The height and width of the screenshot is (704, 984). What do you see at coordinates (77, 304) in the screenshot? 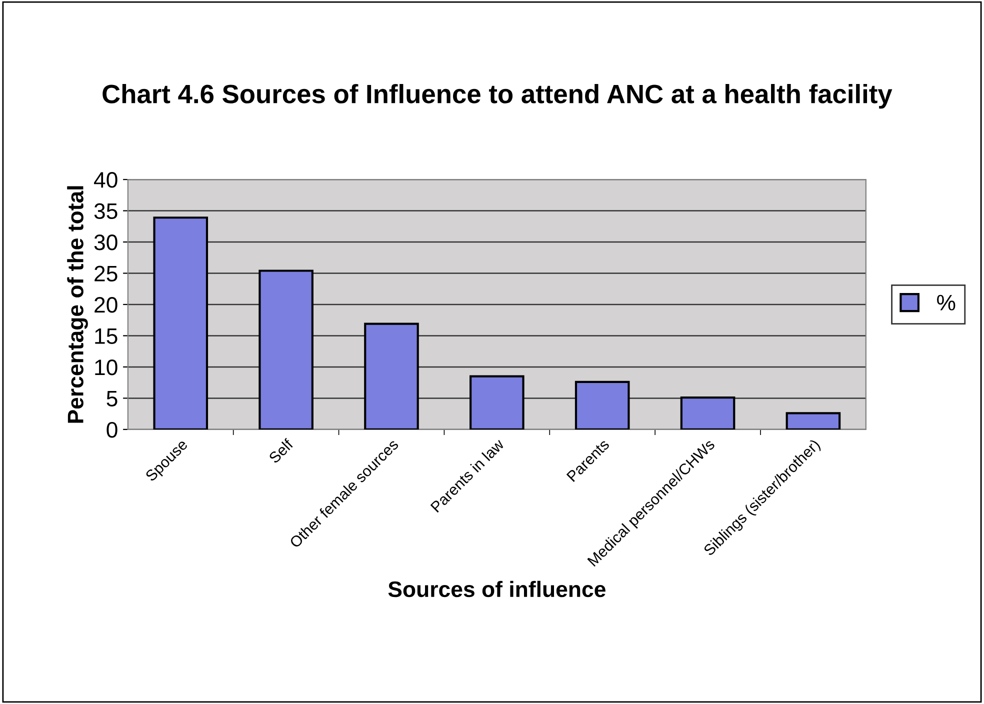
I see `y-axis-title: Percentage of the total` at bounding box center [77, 304].